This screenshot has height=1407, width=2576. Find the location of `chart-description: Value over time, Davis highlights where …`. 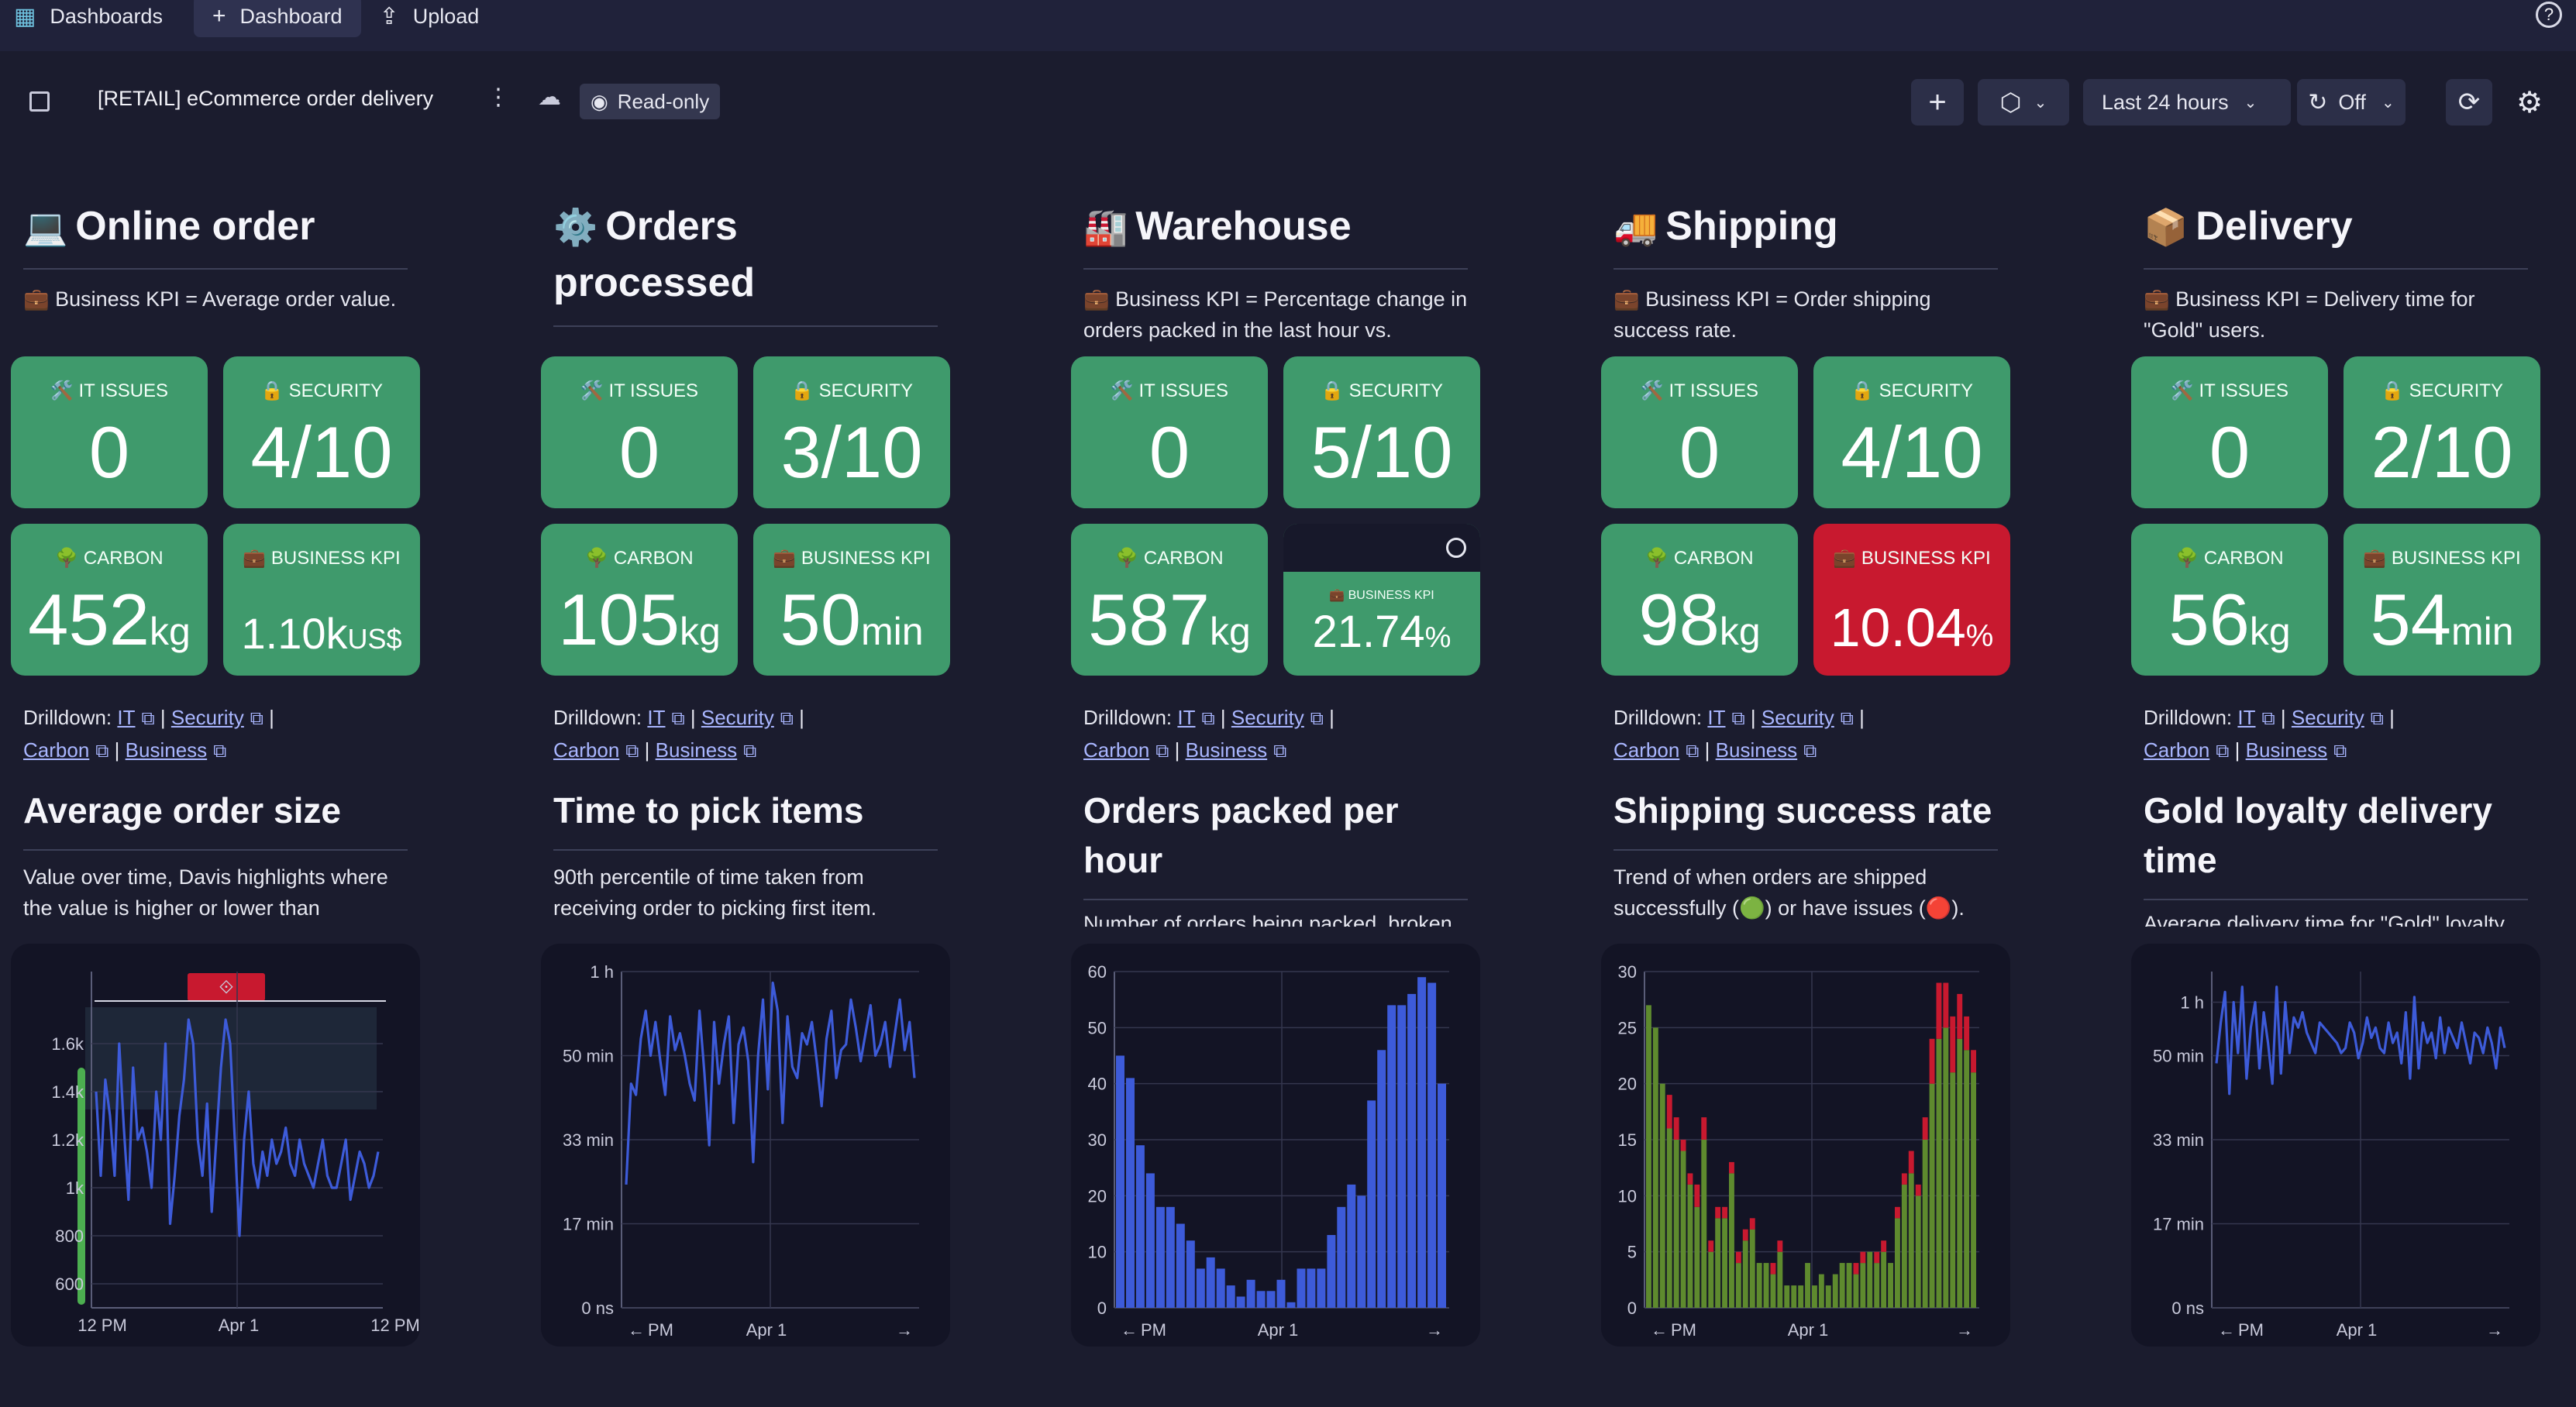

chart-description: Value over time, Davis highlights where … is located at coordinates (205, 892).